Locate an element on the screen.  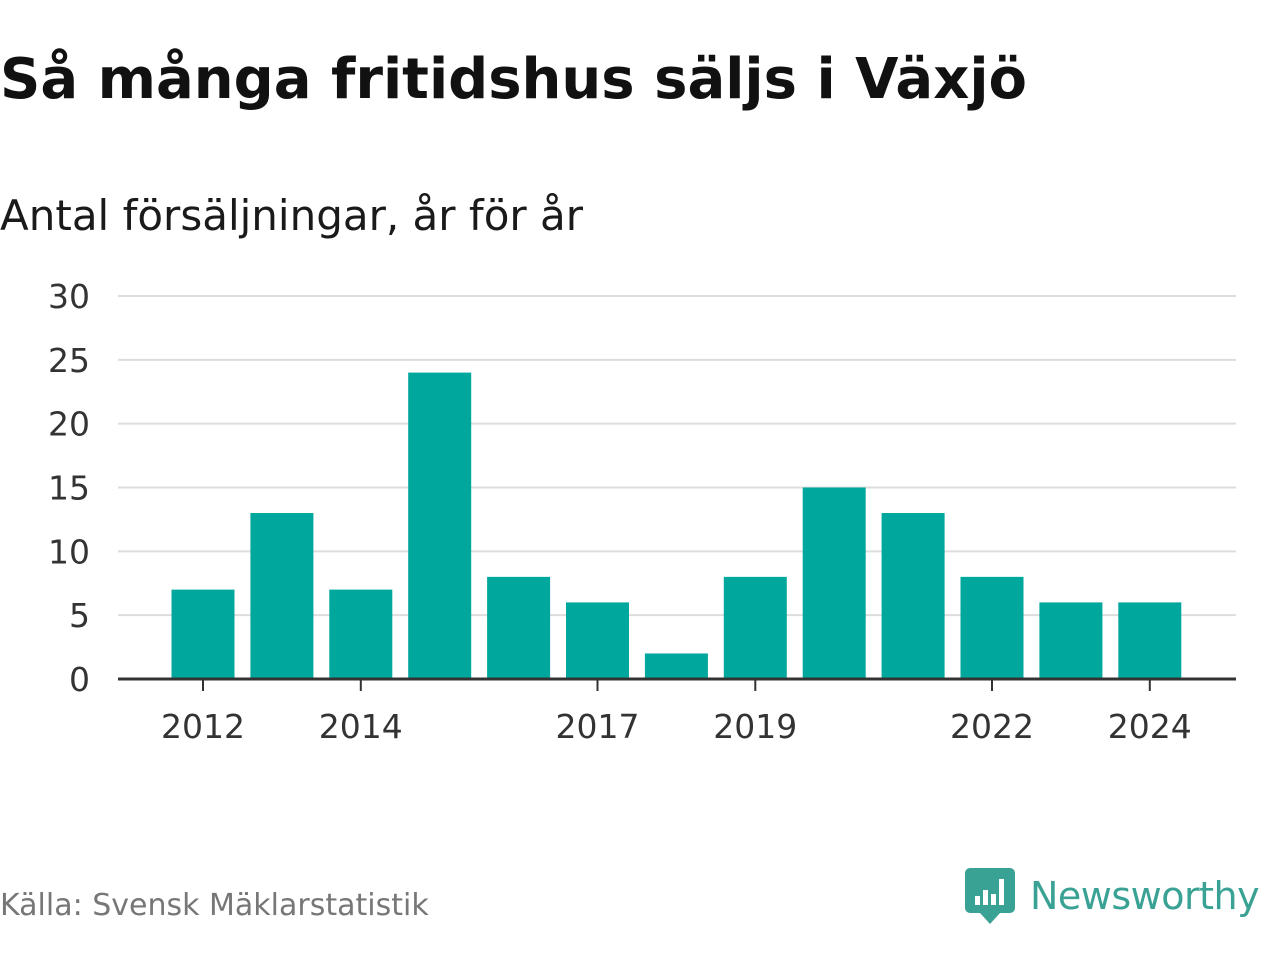
x-tick-label: 2019 is located at coordinates (755, 726).